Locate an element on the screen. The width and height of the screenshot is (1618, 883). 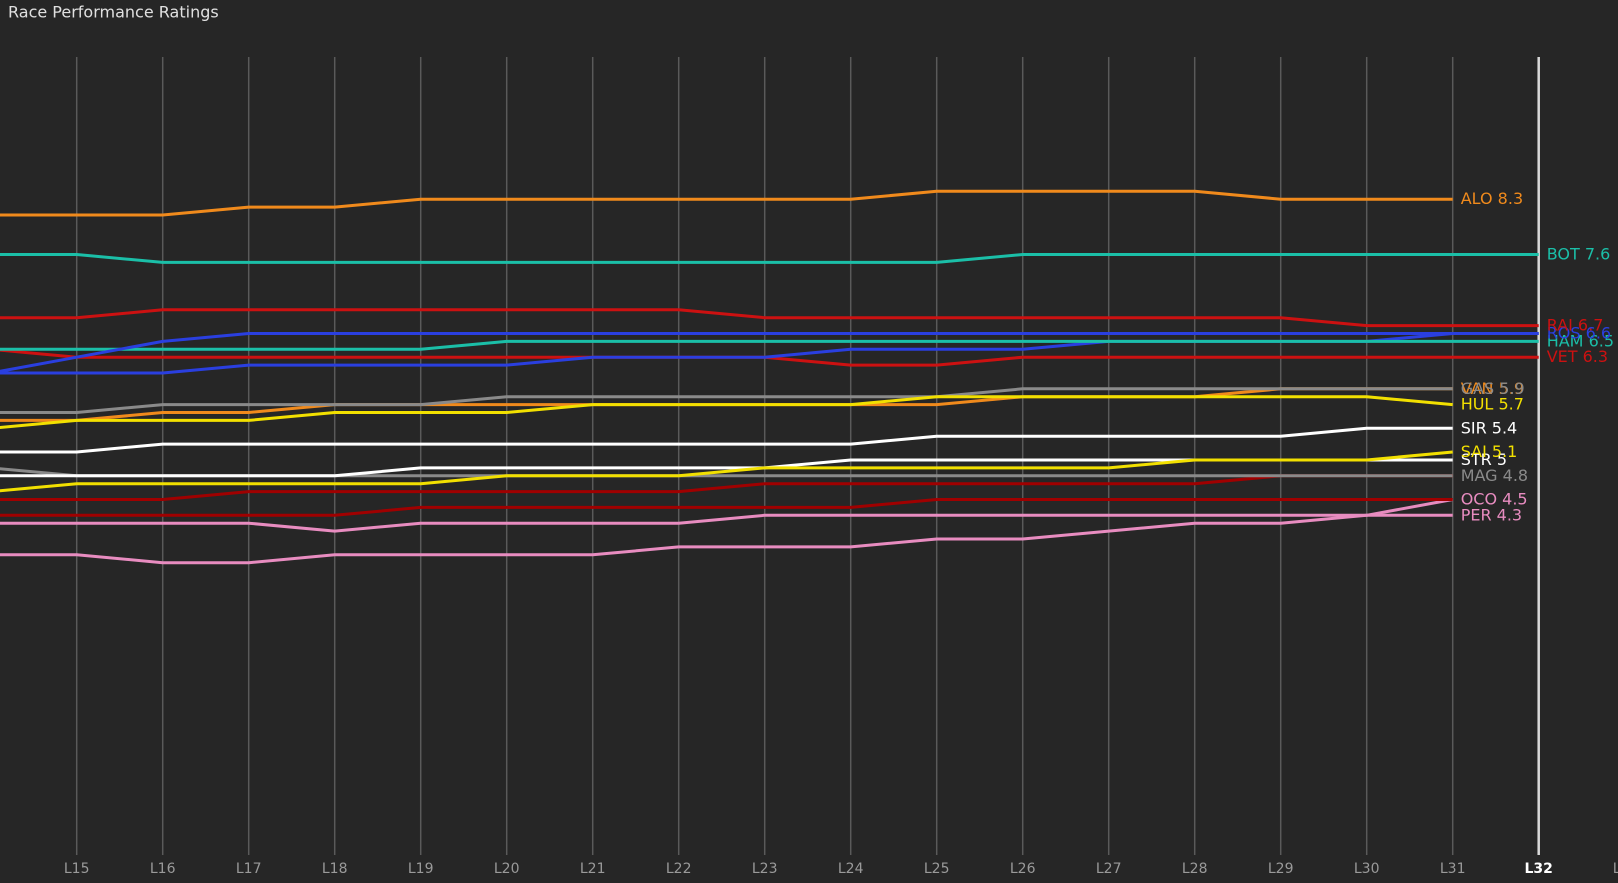
end-label: VET 6.3 is located at coordinates (1577, 356).